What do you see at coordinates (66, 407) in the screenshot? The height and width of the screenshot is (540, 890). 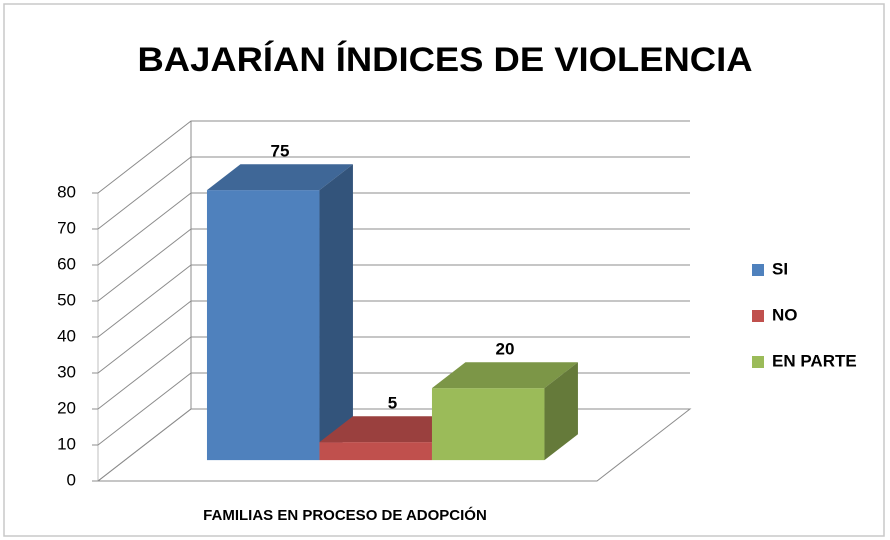 I see `y-tick-label: 20` at bounding box center [66, 407].